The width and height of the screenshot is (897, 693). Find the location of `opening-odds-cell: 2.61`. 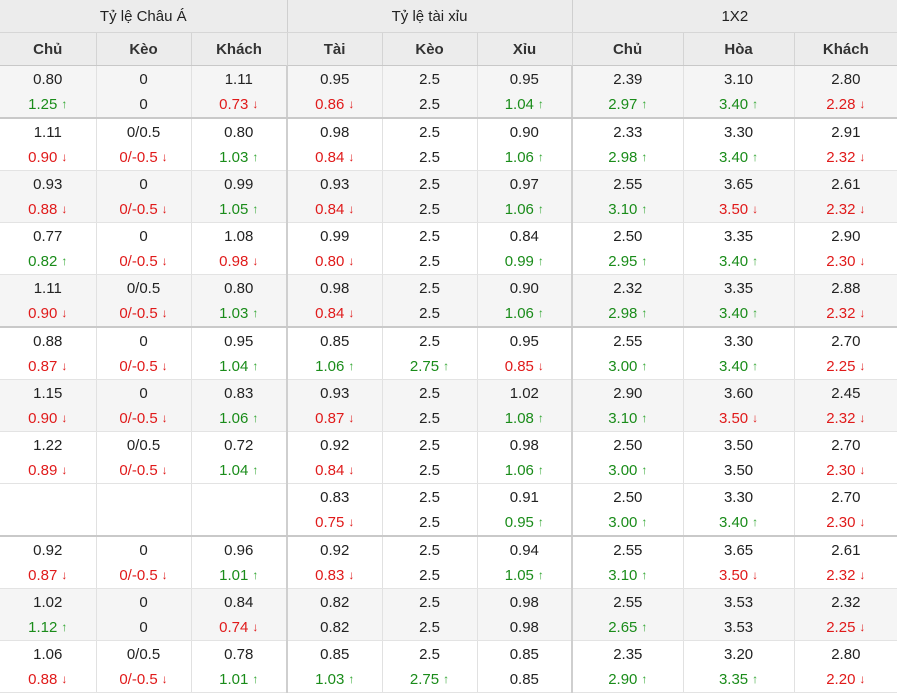

opening-odds-cell: 2.61 is located at coordinates (845, 183).